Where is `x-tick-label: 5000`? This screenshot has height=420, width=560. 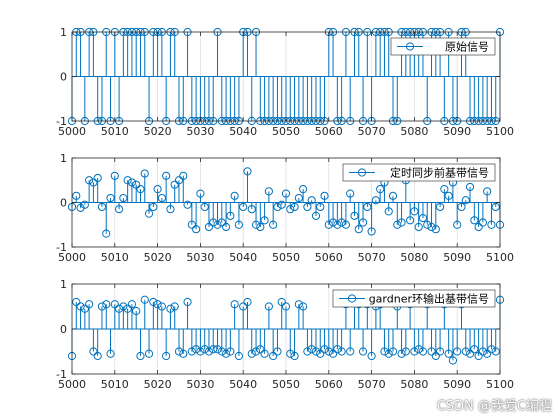 x-tick-label: 5000 is located at coordinates (72, 257).